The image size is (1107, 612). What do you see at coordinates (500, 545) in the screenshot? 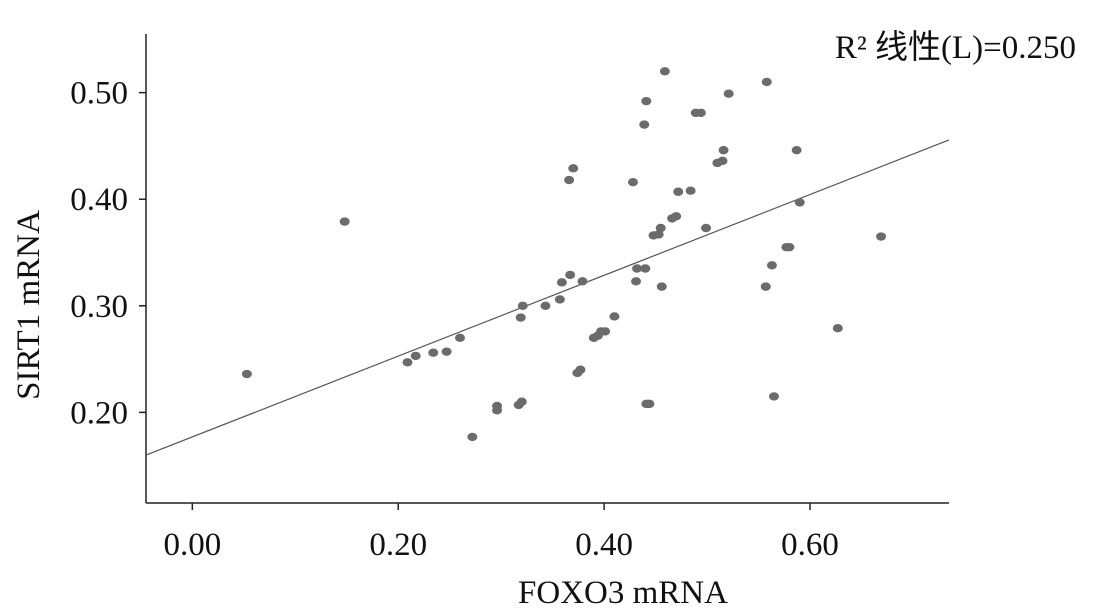
I see `x-tick-labels: 0.00 0.20 0.40 0.60` at bounding box center [500, 545].